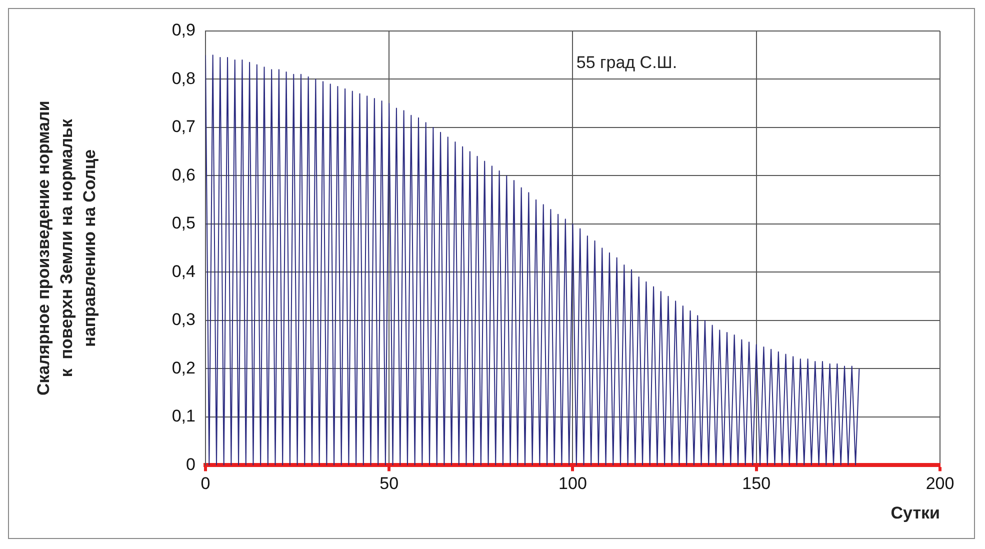  Describe the element at coordinates (940, 484) in the screenshot. I see `x-tick-label: 200` at that location.